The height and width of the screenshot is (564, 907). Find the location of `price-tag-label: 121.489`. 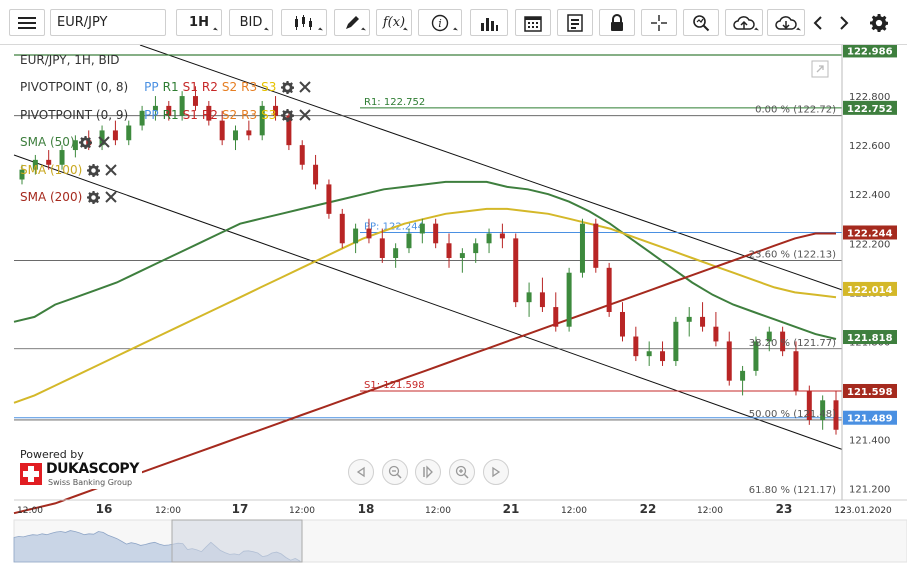

price-tag-label: 121.489 is located at coordinates (870, 419).